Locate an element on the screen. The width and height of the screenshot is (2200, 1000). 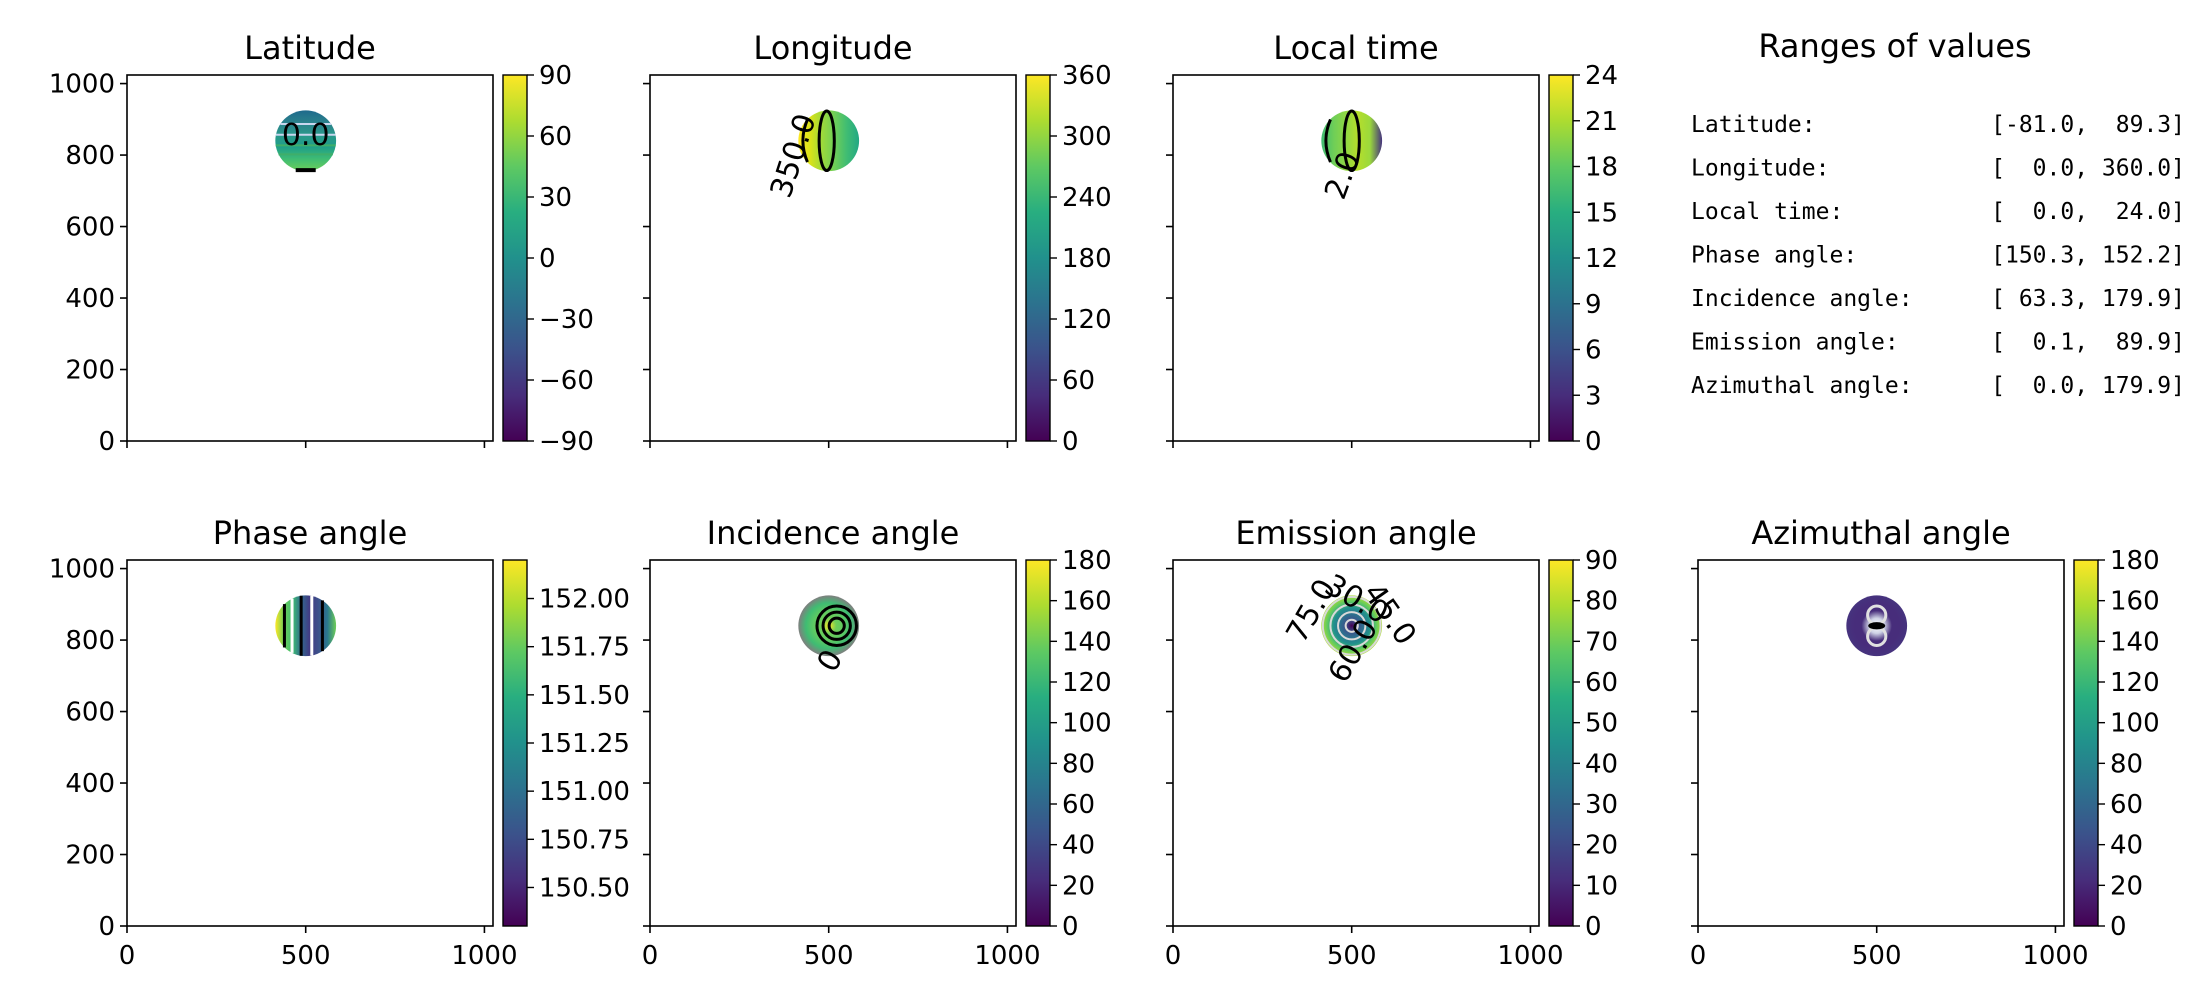
azimuthal-angle-colorbar is located at coordinates (2086, 743).